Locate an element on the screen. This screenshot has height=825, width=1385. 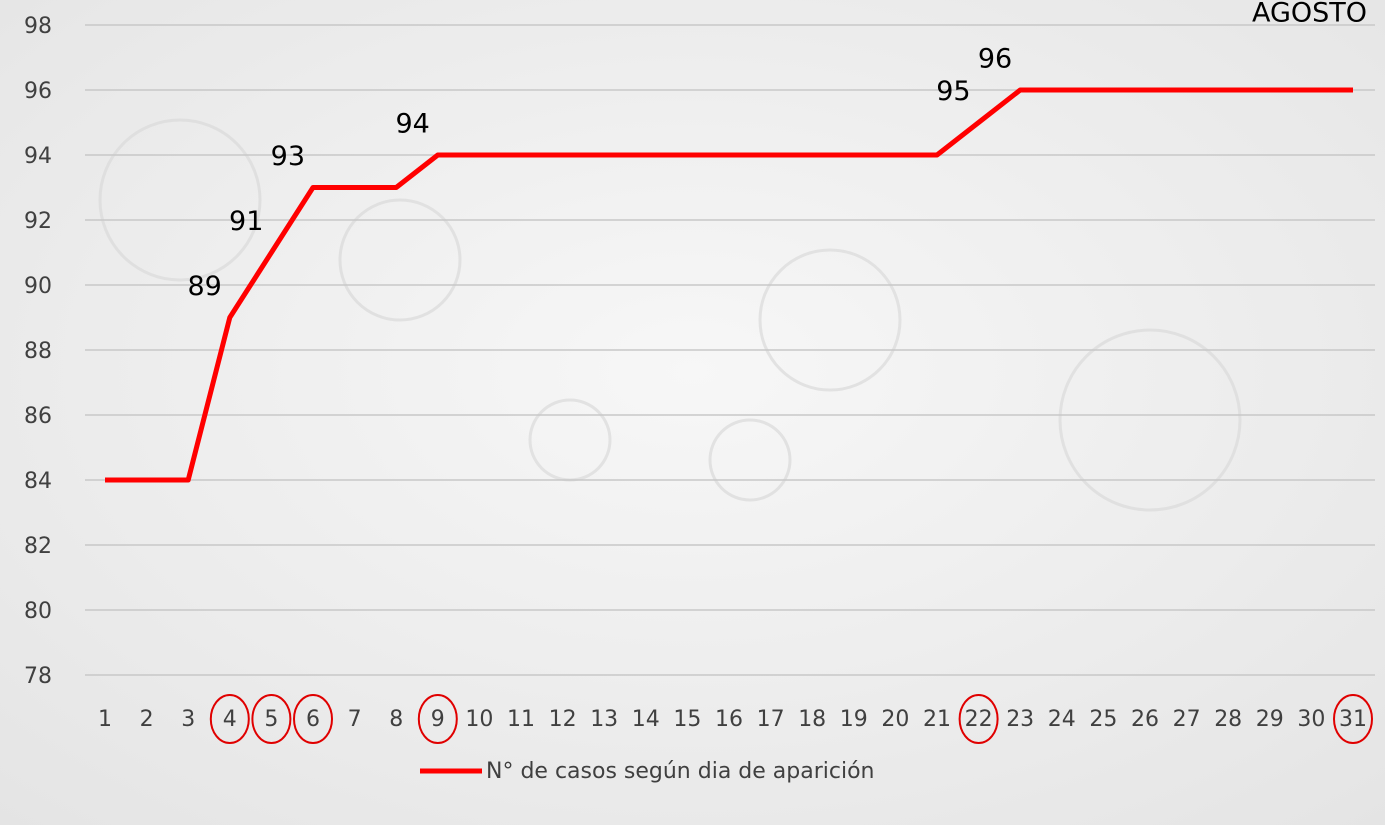
y-tick-label: 98 is located at coordinates (38, 26).